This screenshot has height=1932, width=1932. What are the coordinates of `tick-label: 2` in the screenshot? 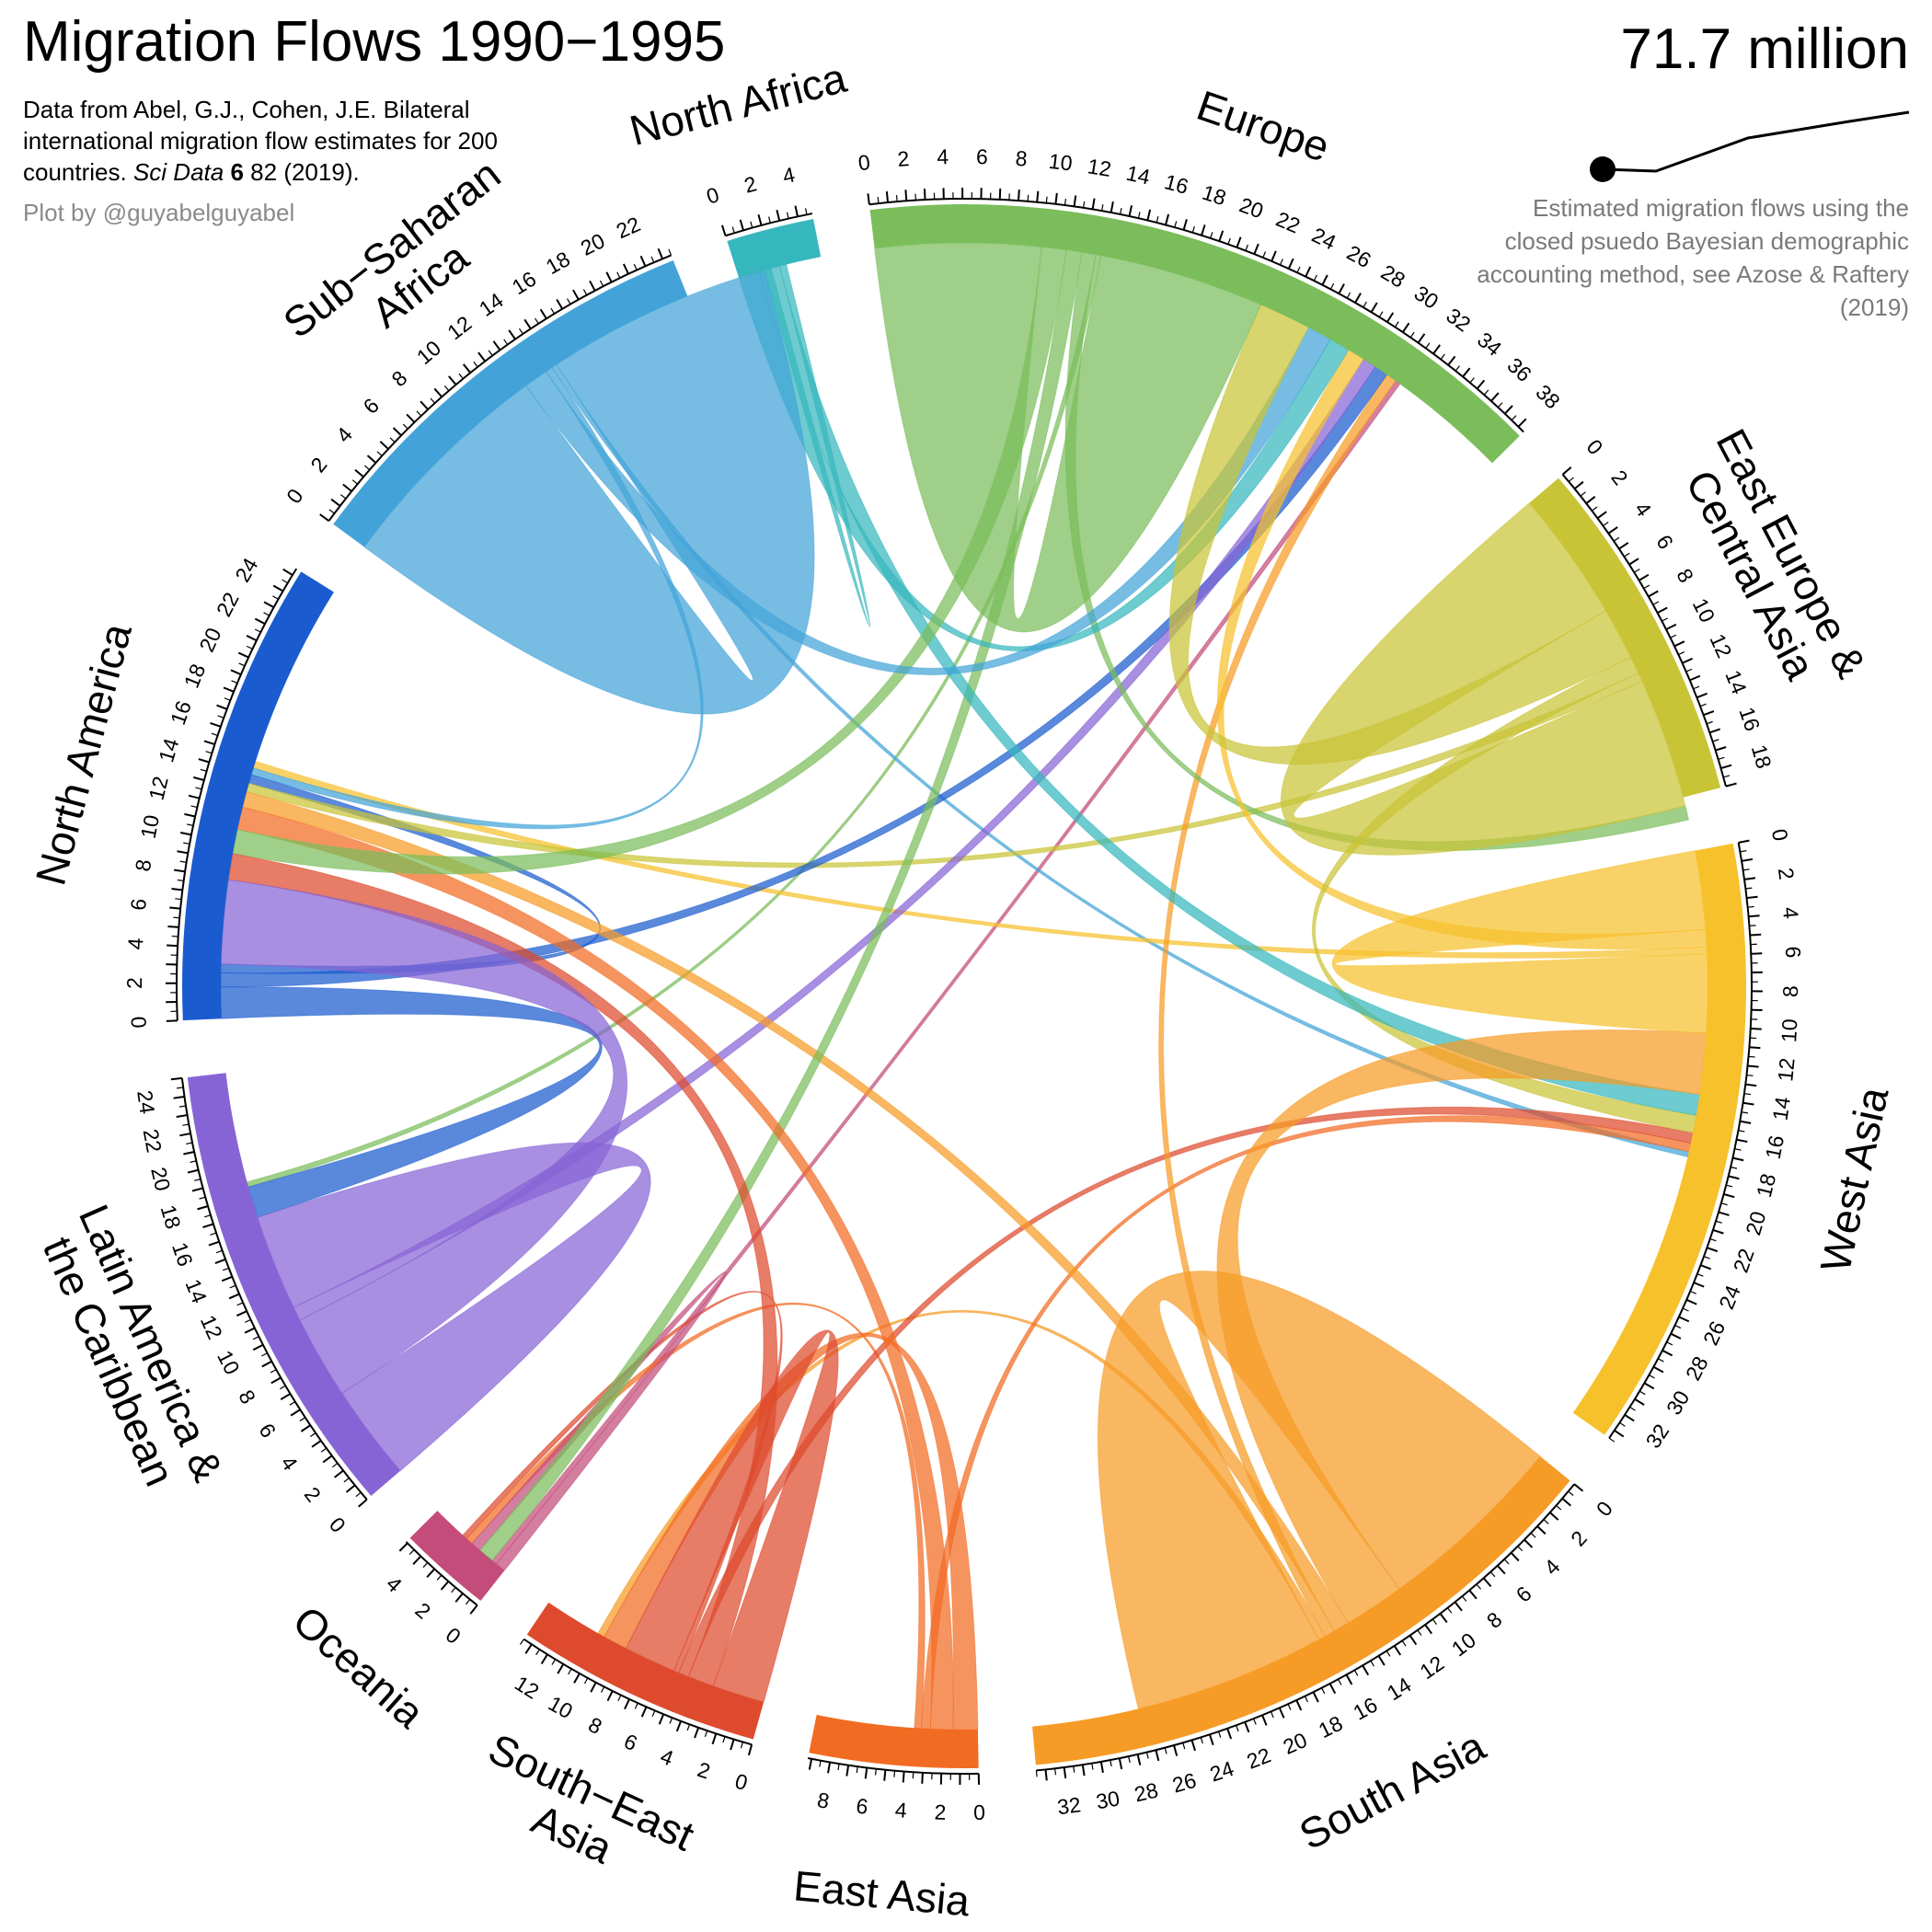 It's located at (1579, 1538).